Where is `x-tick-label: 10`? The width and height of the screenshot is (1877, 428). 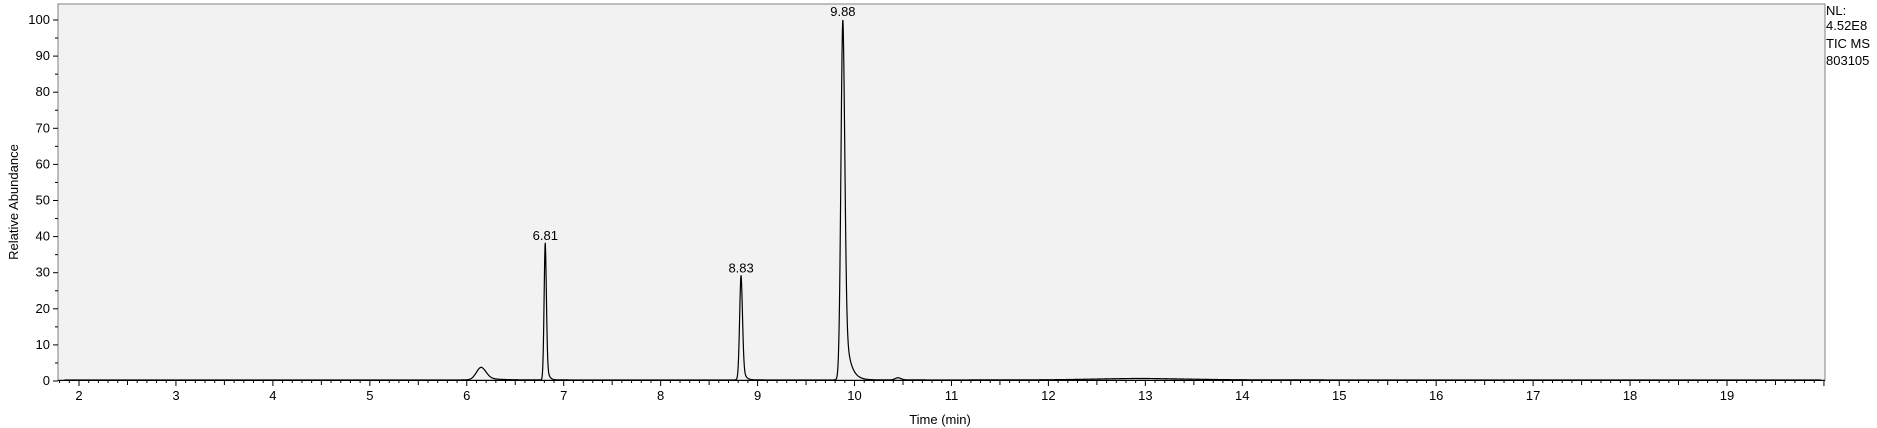 x-tick-label: 10 is located at coordinates (854, 395).